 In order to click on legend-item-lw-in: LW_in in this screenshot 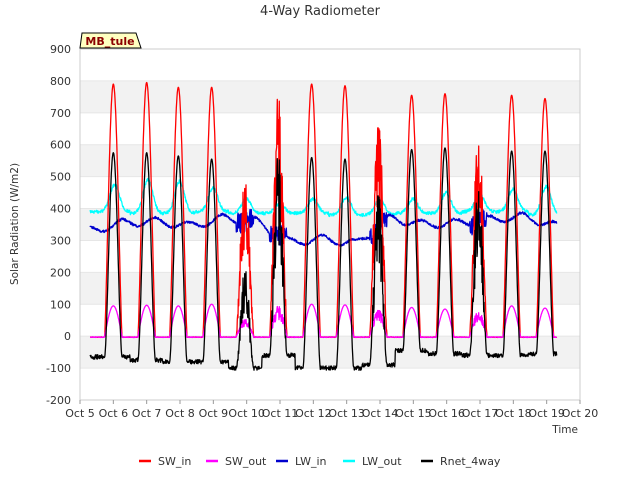, I will do `click(301, 461)`.